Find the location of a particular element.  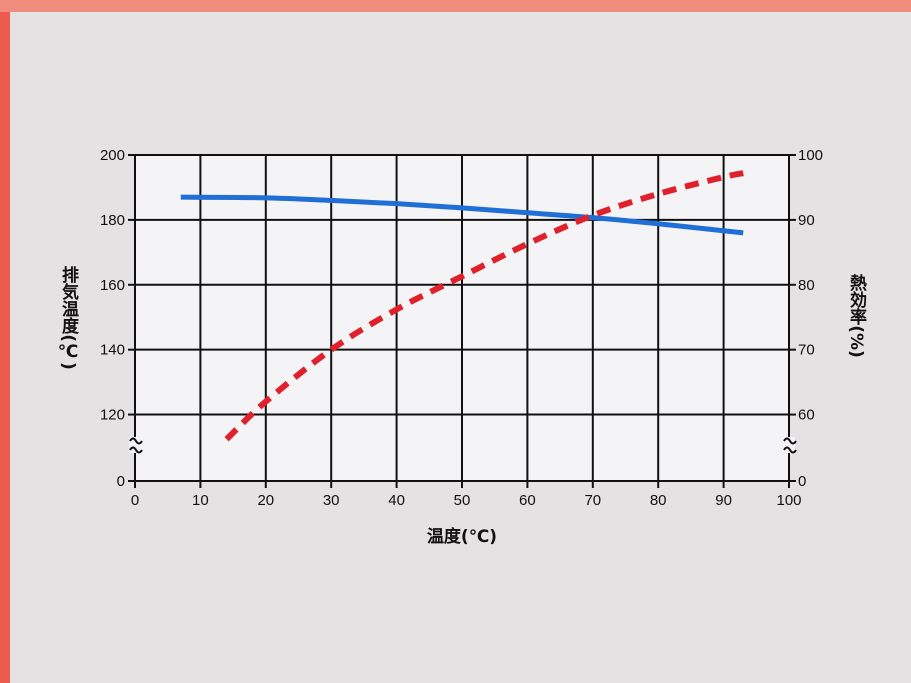

x-tick-label: 60 is located at coordinates (527, 500).